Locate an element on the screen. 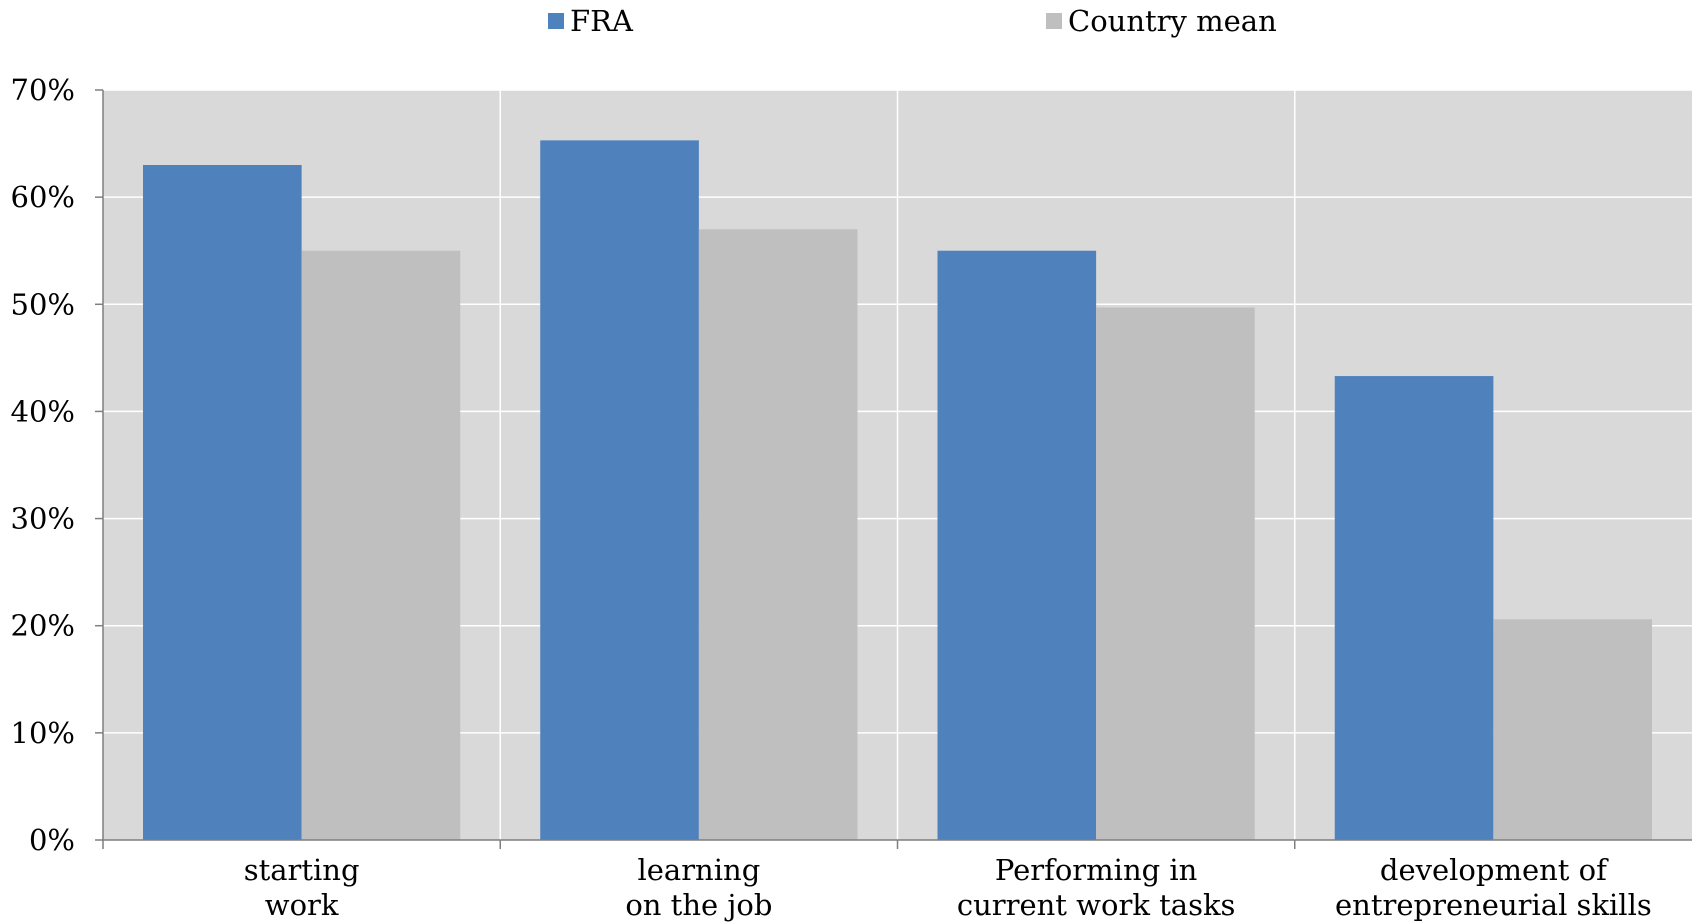 The height and width of the screenshot is (923, 1692). legend-swatch-fra is located at coordinates (556, 21).